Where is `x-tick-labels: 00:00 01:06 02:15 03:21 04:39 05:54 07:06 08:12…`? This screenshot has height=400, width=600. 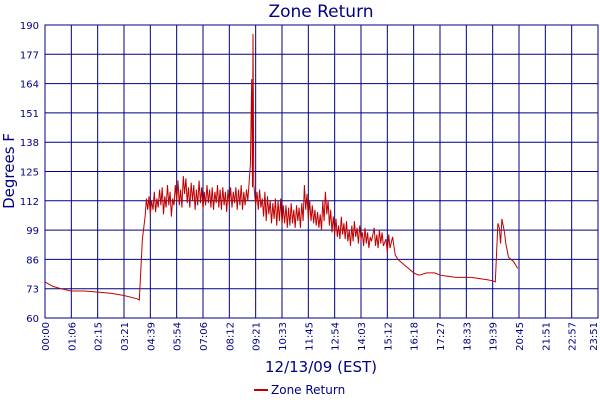
x-tick-labels: 00:00 01:06 02:15 03:21 04:39 05:54 07:06 08:12… is located at coordinates (320, 336).